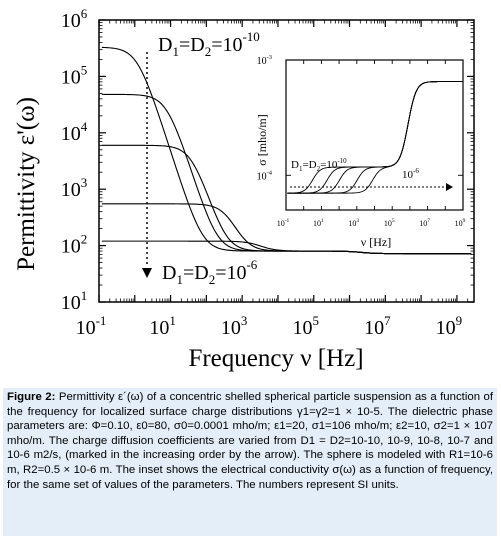 This screenshot has width=501, height=539. Describe the element at coordinates (31, 397) in the screenshot. I see `caption-label: Figure 2:` at that location.